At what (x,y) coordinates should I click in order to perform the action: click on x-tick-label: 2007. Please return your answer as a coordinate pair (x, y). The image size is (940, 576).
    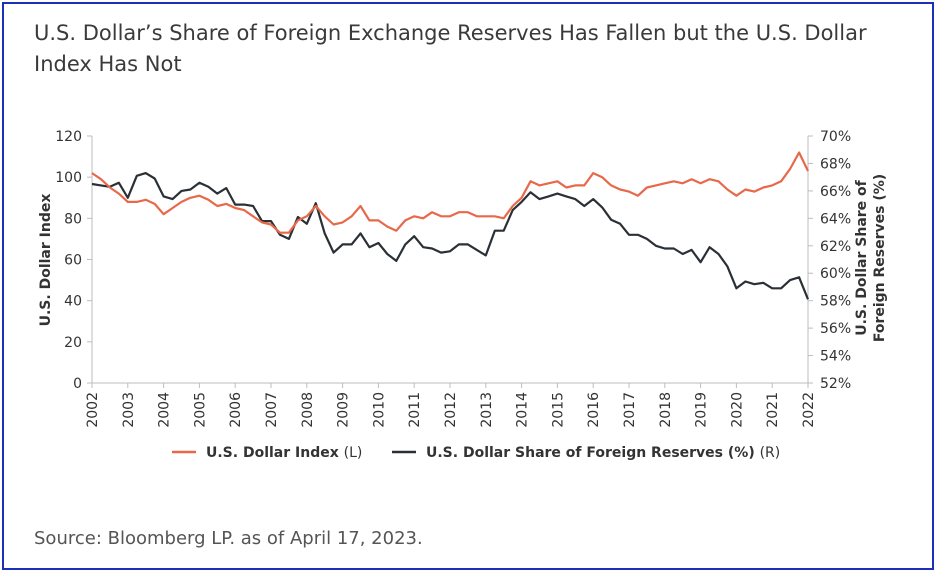
    Looking at the image, I should click on (272, 410).